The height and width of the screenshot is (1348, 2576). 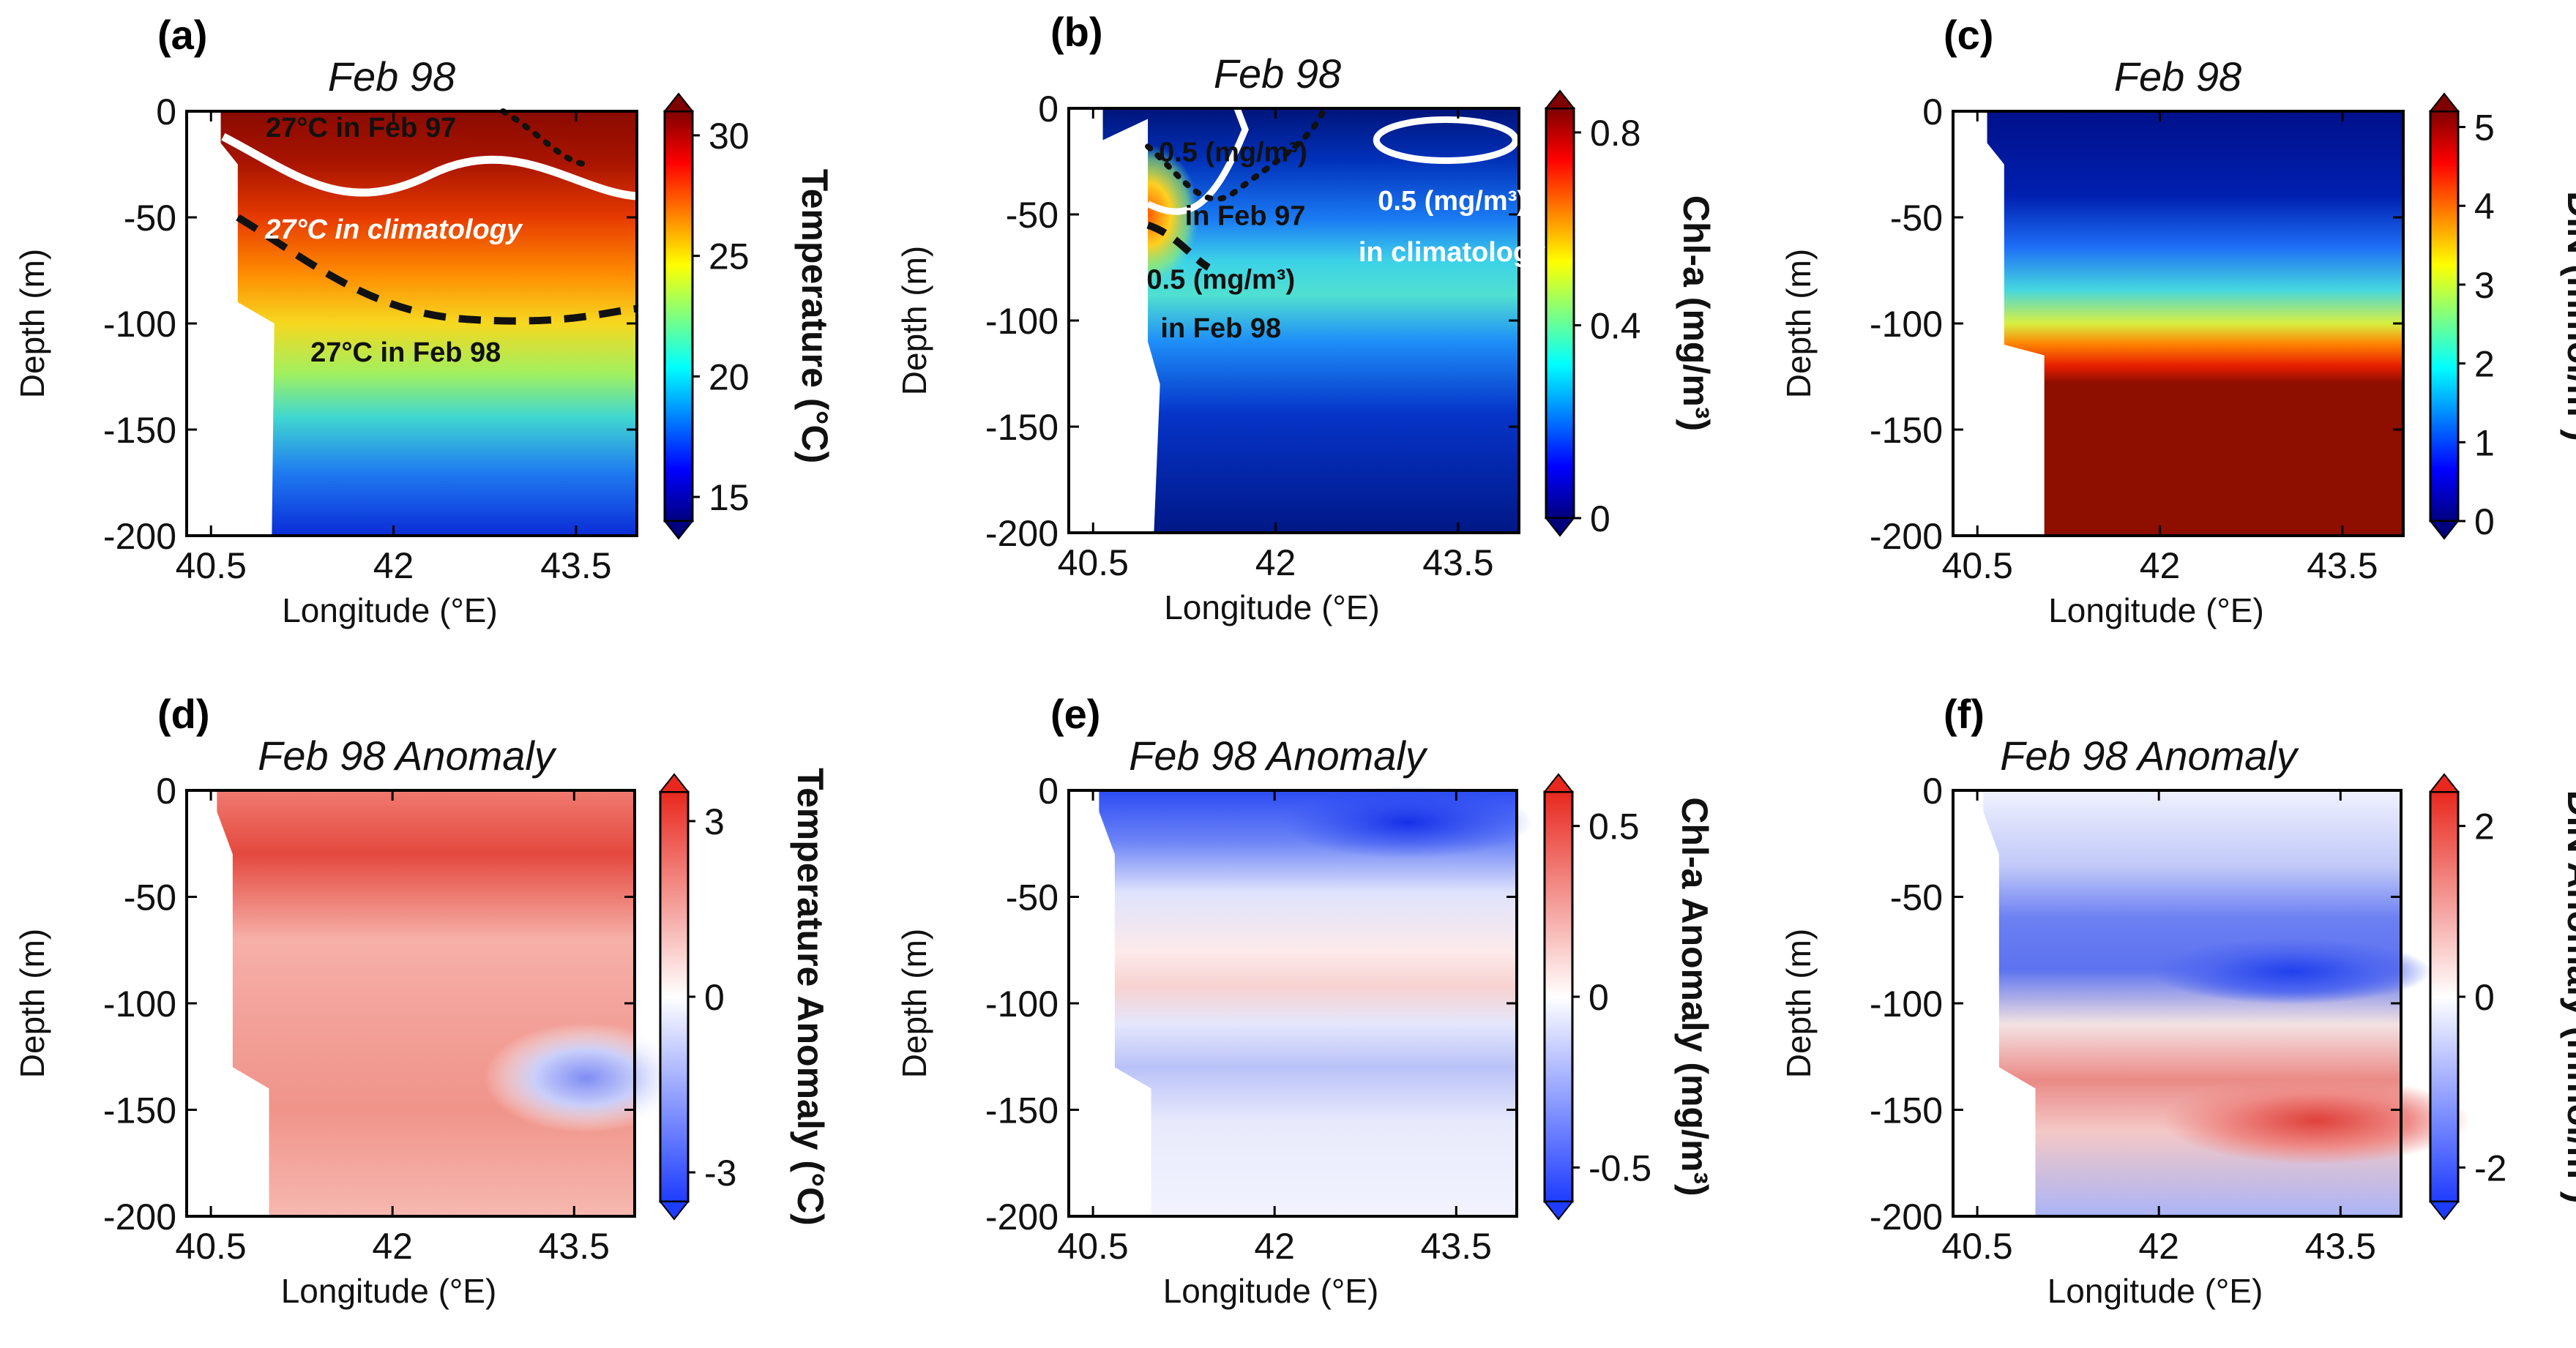 What do you see at coordinates (1696, 313) in the screenshot?
I see `colorbar-label: Chl-a (mg/m³)` at bounding box center [1696, 313].